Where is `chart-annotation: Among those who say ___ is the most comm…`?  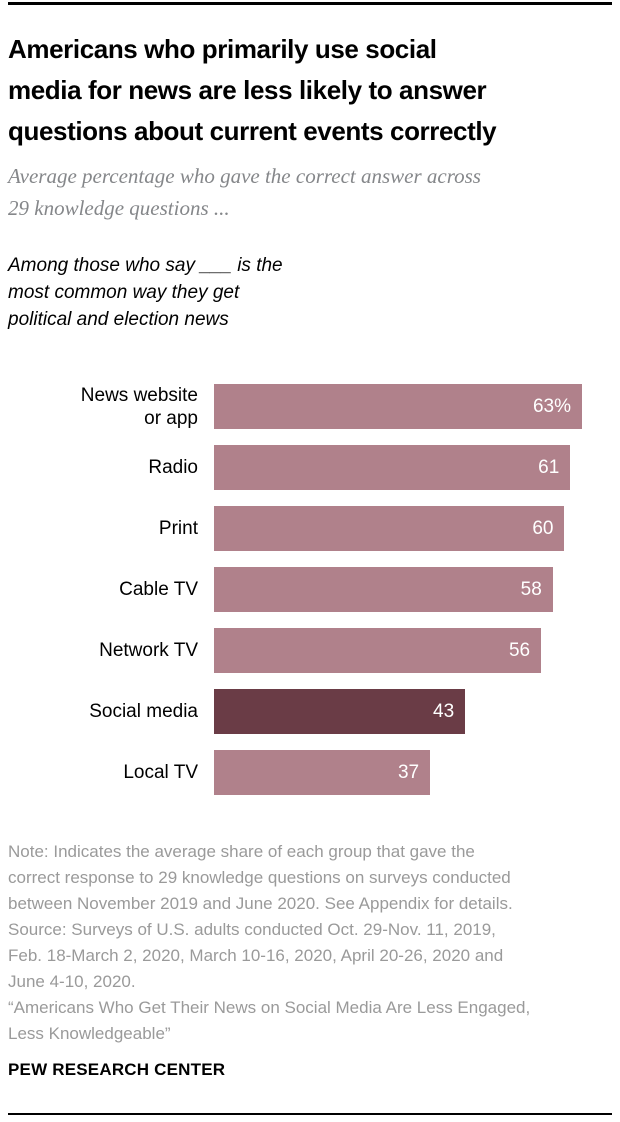 chart-annotation: Among those who say ___ is the most comm… is located at coordinates (145, 292).